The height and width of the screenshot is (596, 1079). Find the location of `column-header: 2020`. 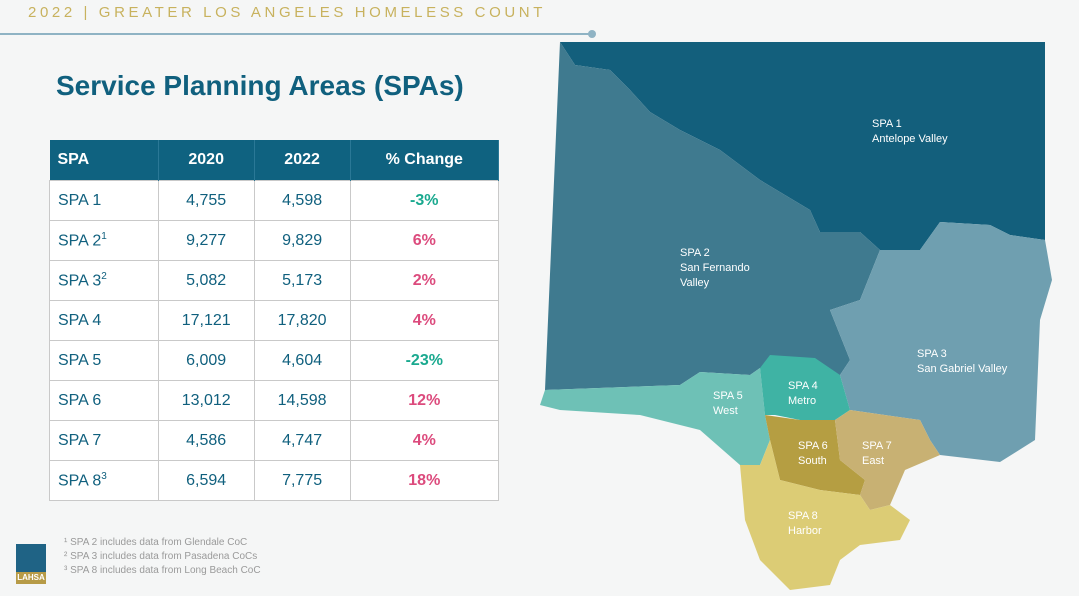

column-header: 2020 is located at coordinates (206, 160).